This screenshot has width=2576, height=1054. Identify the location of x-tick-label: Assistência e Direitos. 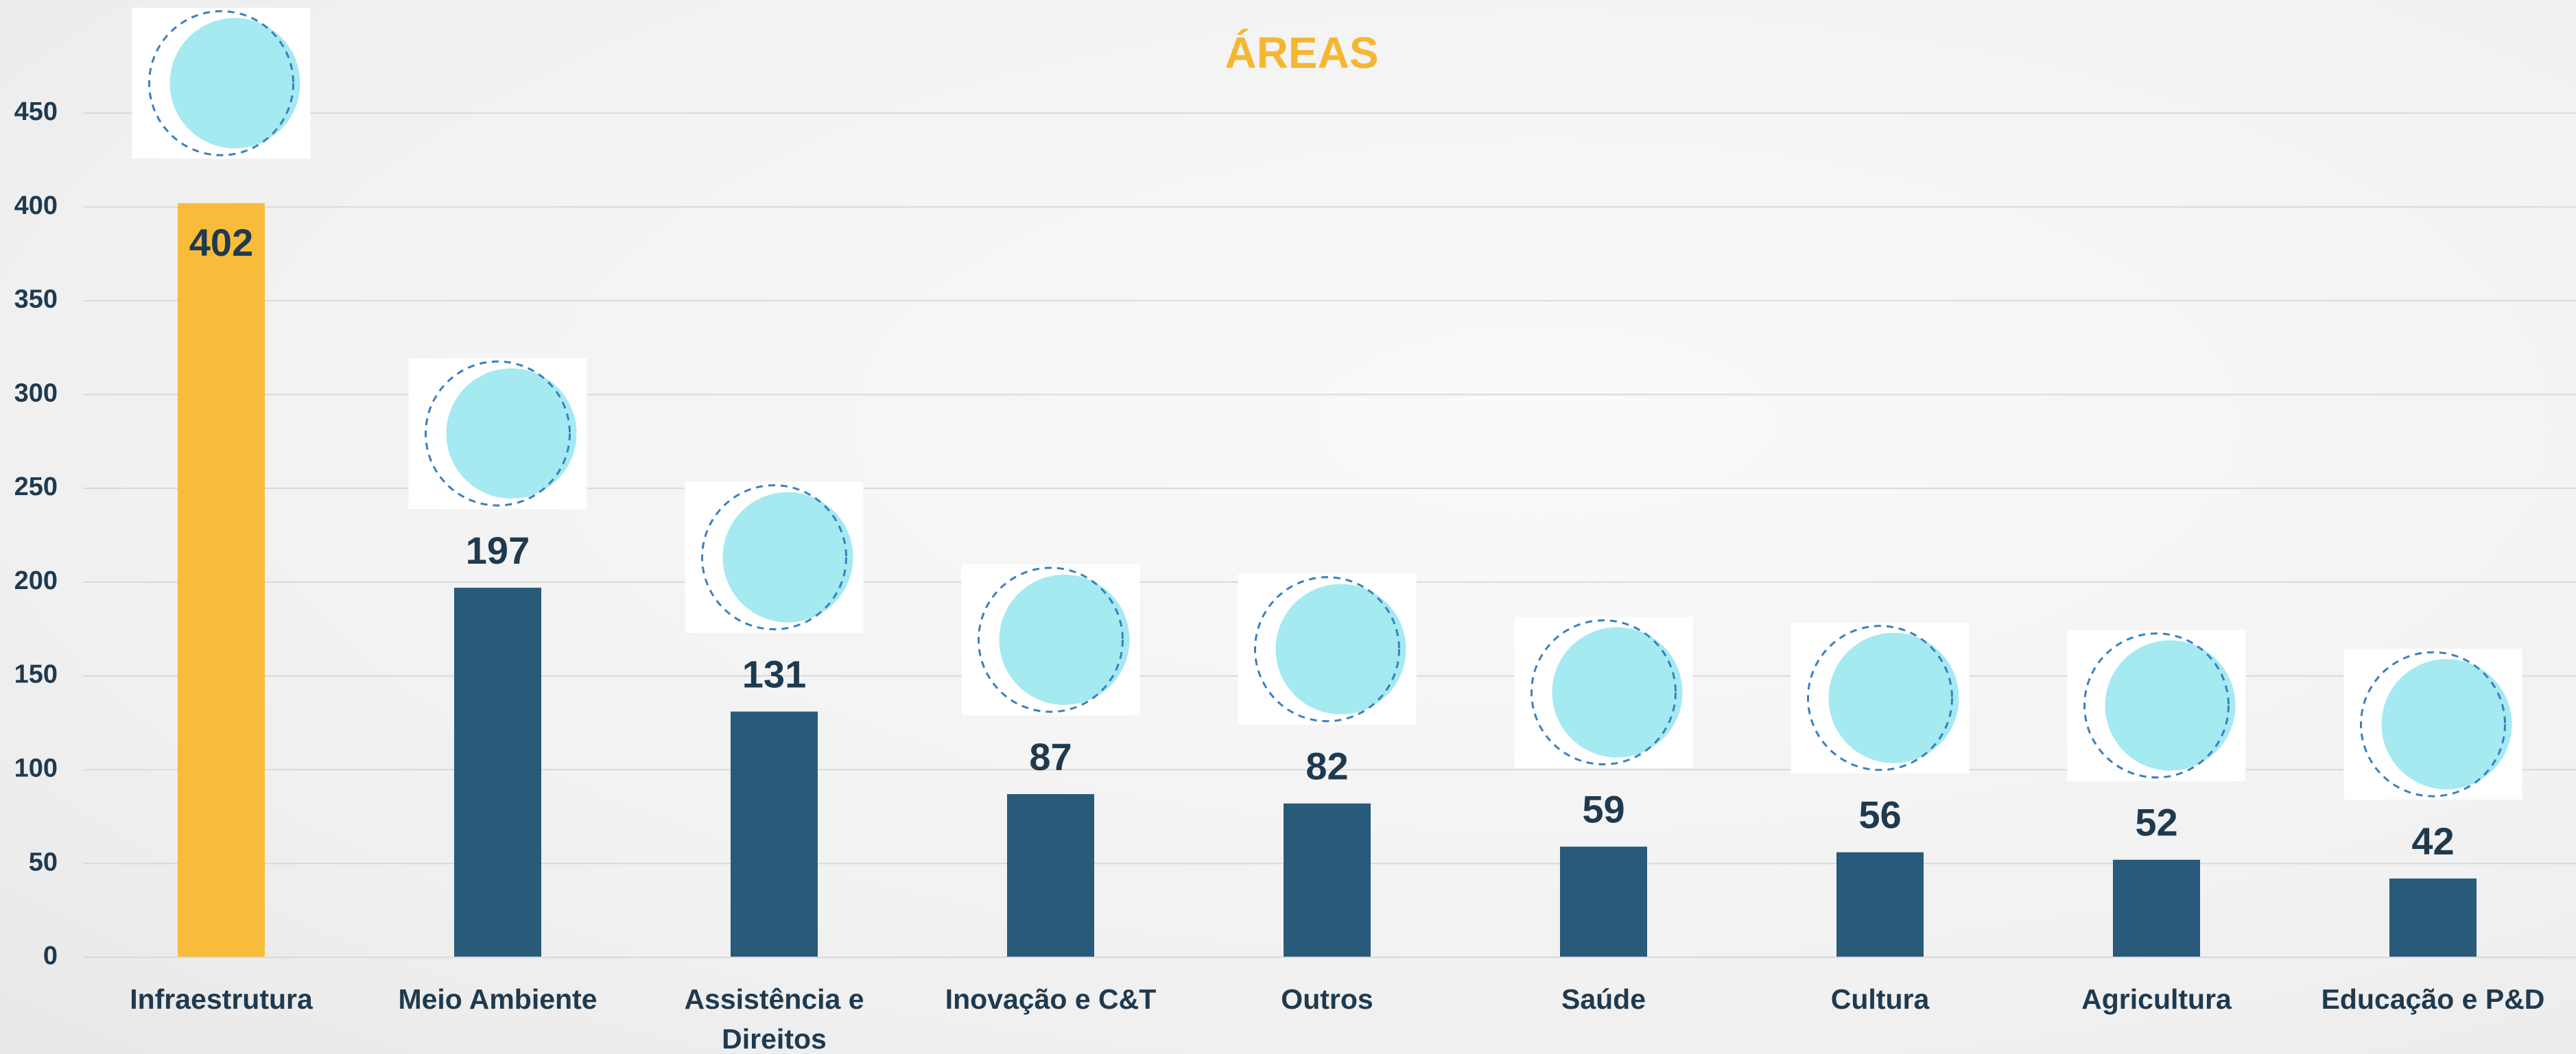
(774, 1018).